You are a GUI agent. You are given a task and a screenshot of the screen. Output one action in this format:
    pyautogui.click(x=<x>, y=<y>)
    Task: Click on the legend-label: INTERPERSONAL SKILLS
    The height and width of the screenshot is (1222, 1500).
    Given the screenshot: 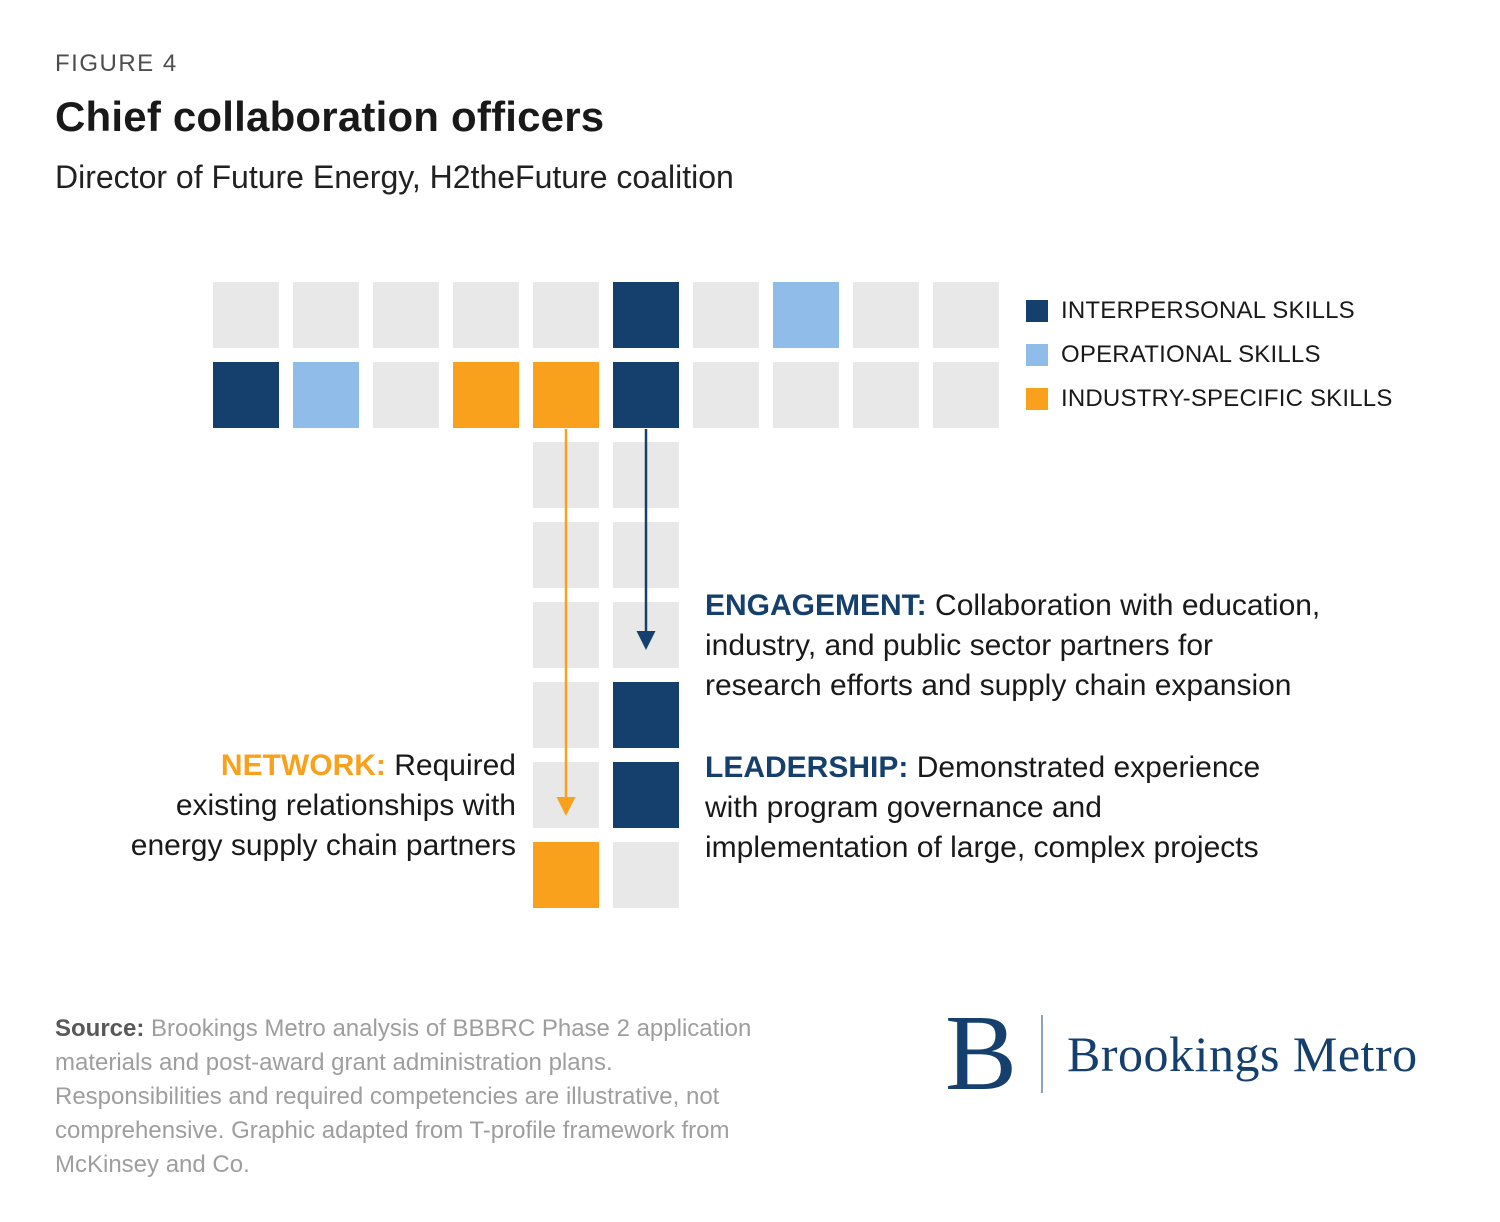 What is the action you would take?
    pyautogui.click(x=1208, y=310)
    